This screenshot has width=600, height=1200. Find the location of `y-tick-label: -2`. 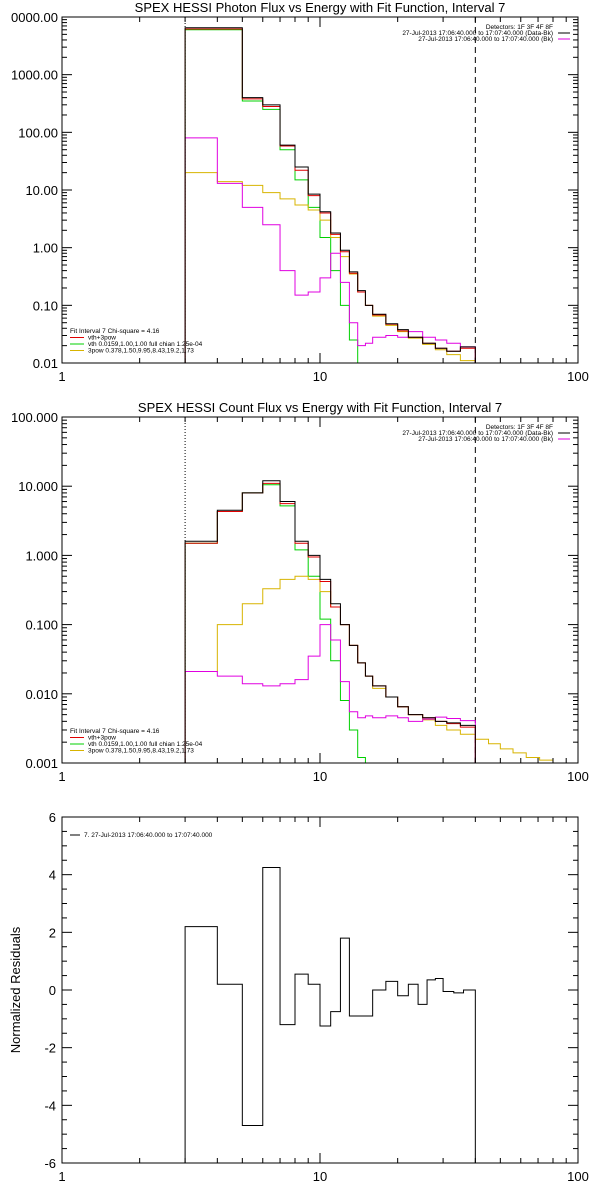

y-tick-label: -2 is located at coordinates (50, 1048).